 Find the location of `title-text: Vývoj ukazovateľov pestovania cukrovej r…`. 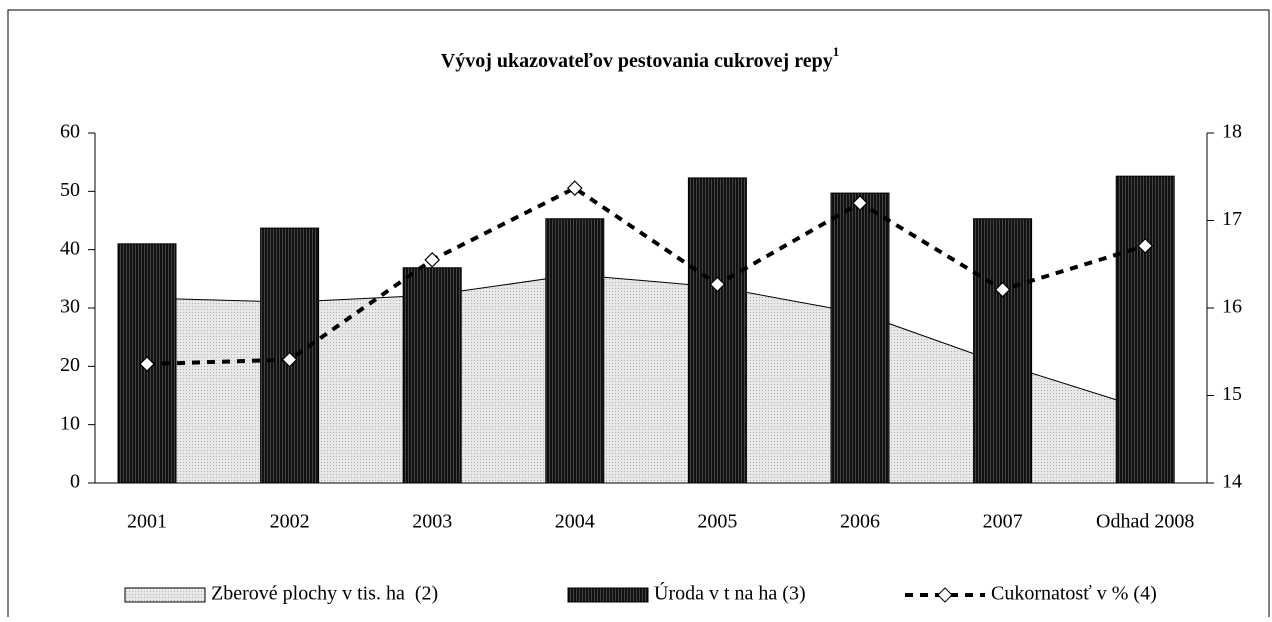

title-text: Vývoj ukazovateľov pestovania cukrovej r… is located at coordinates (637, 61).